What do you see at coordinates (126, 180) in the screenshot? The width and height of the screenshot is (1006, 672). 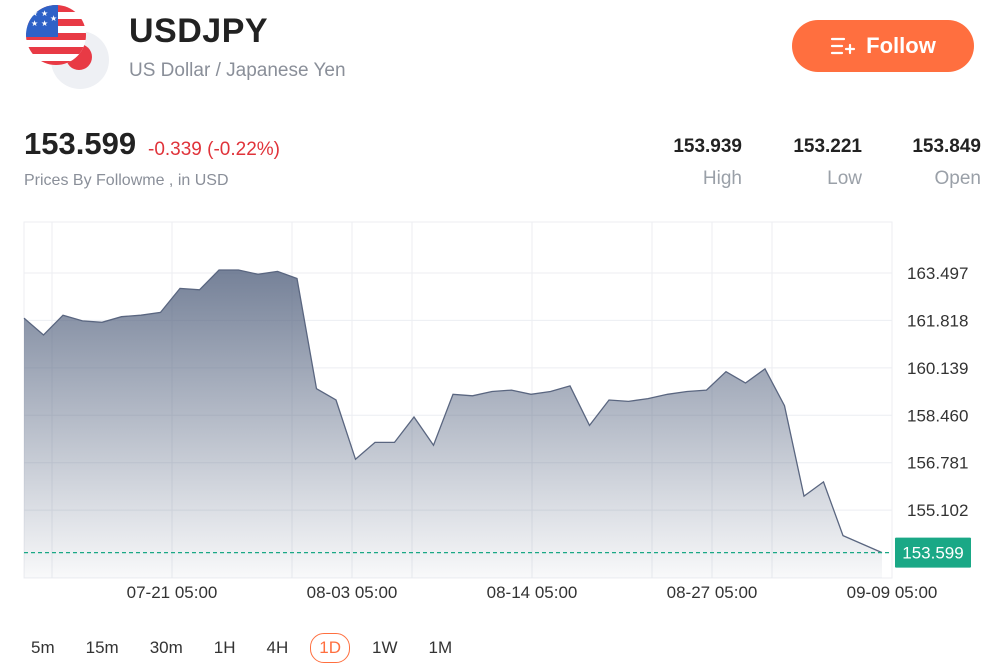 I see `price-source: Prices By Followme , in USD` at bounding box center [126, 180].